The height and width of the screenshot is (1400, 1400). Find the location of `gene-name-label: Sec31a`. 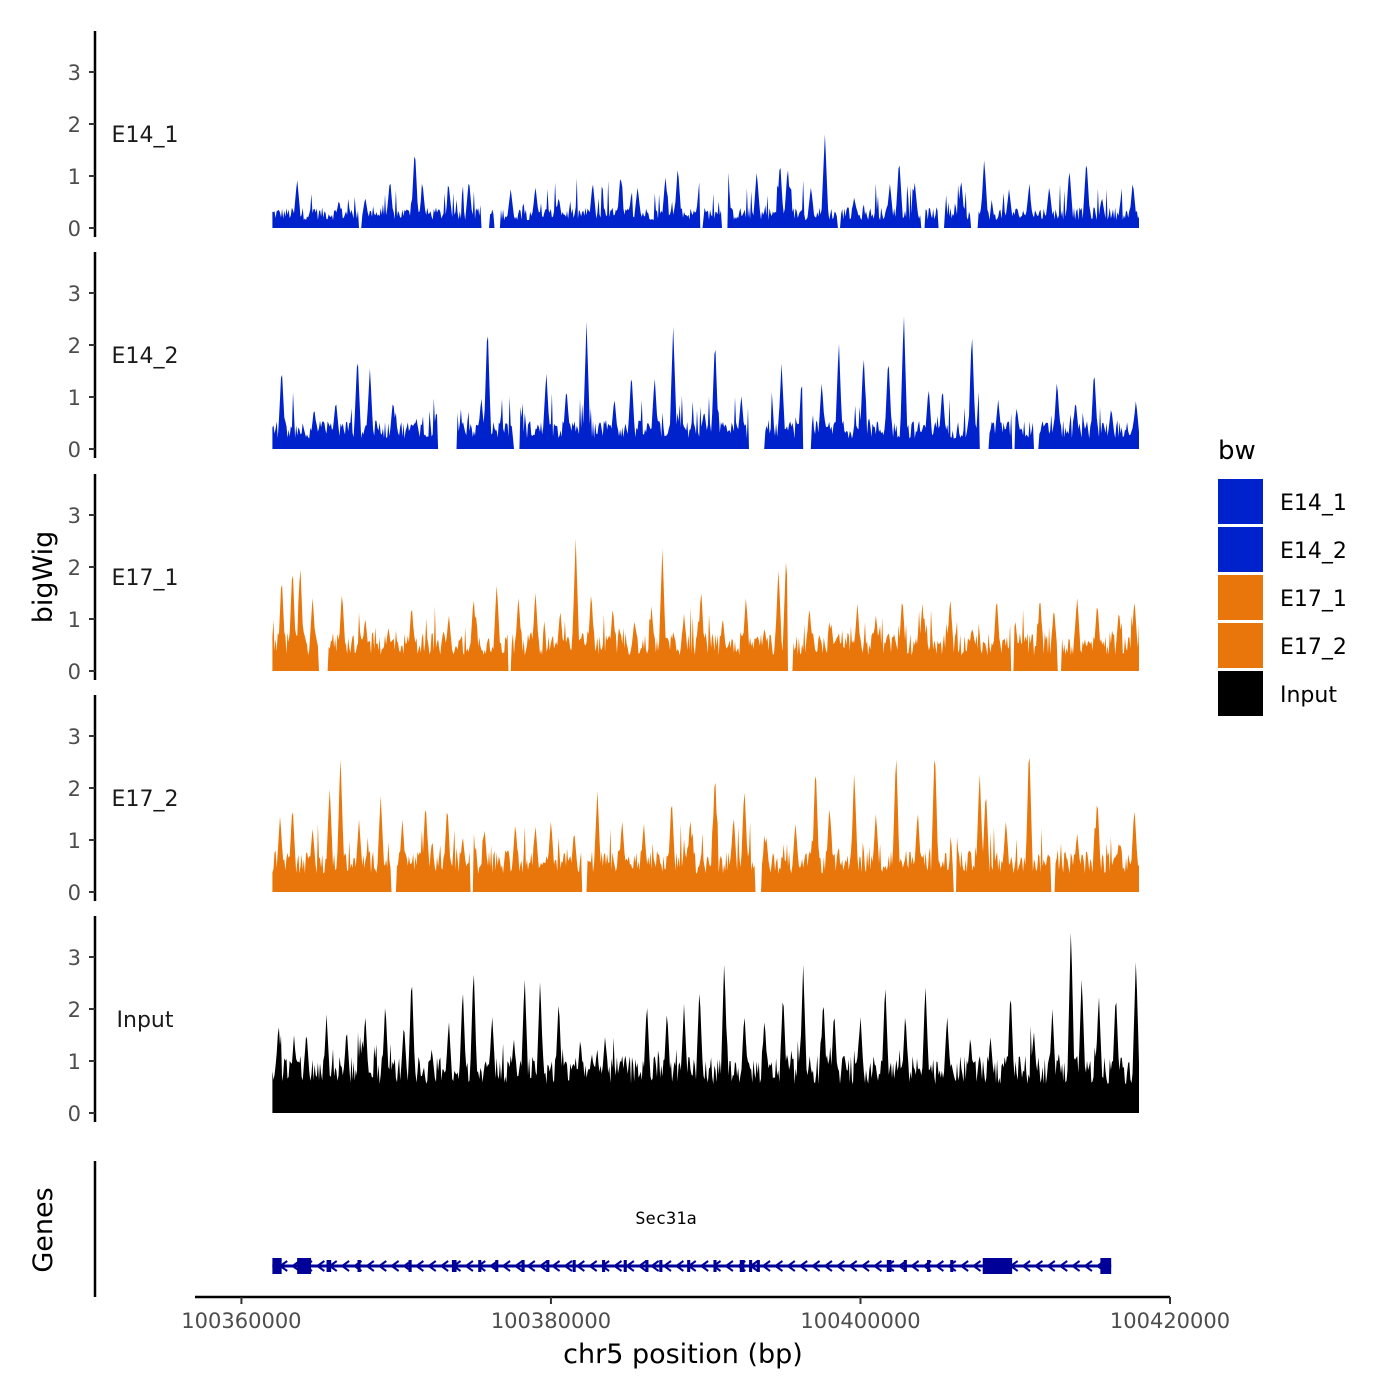

gene-name-label: Sec31a is located at coordinates (665, 1219).